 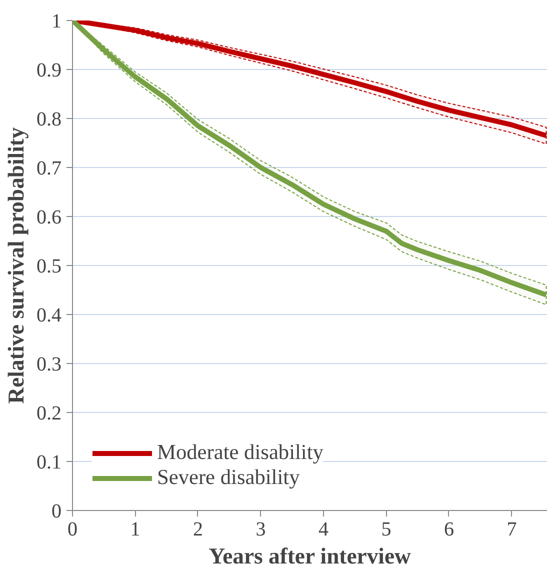 What do you see at coordinates (228, 477) in the screenshot?
I see `legend-label: Severe disability` at bounding box center [228, 477].